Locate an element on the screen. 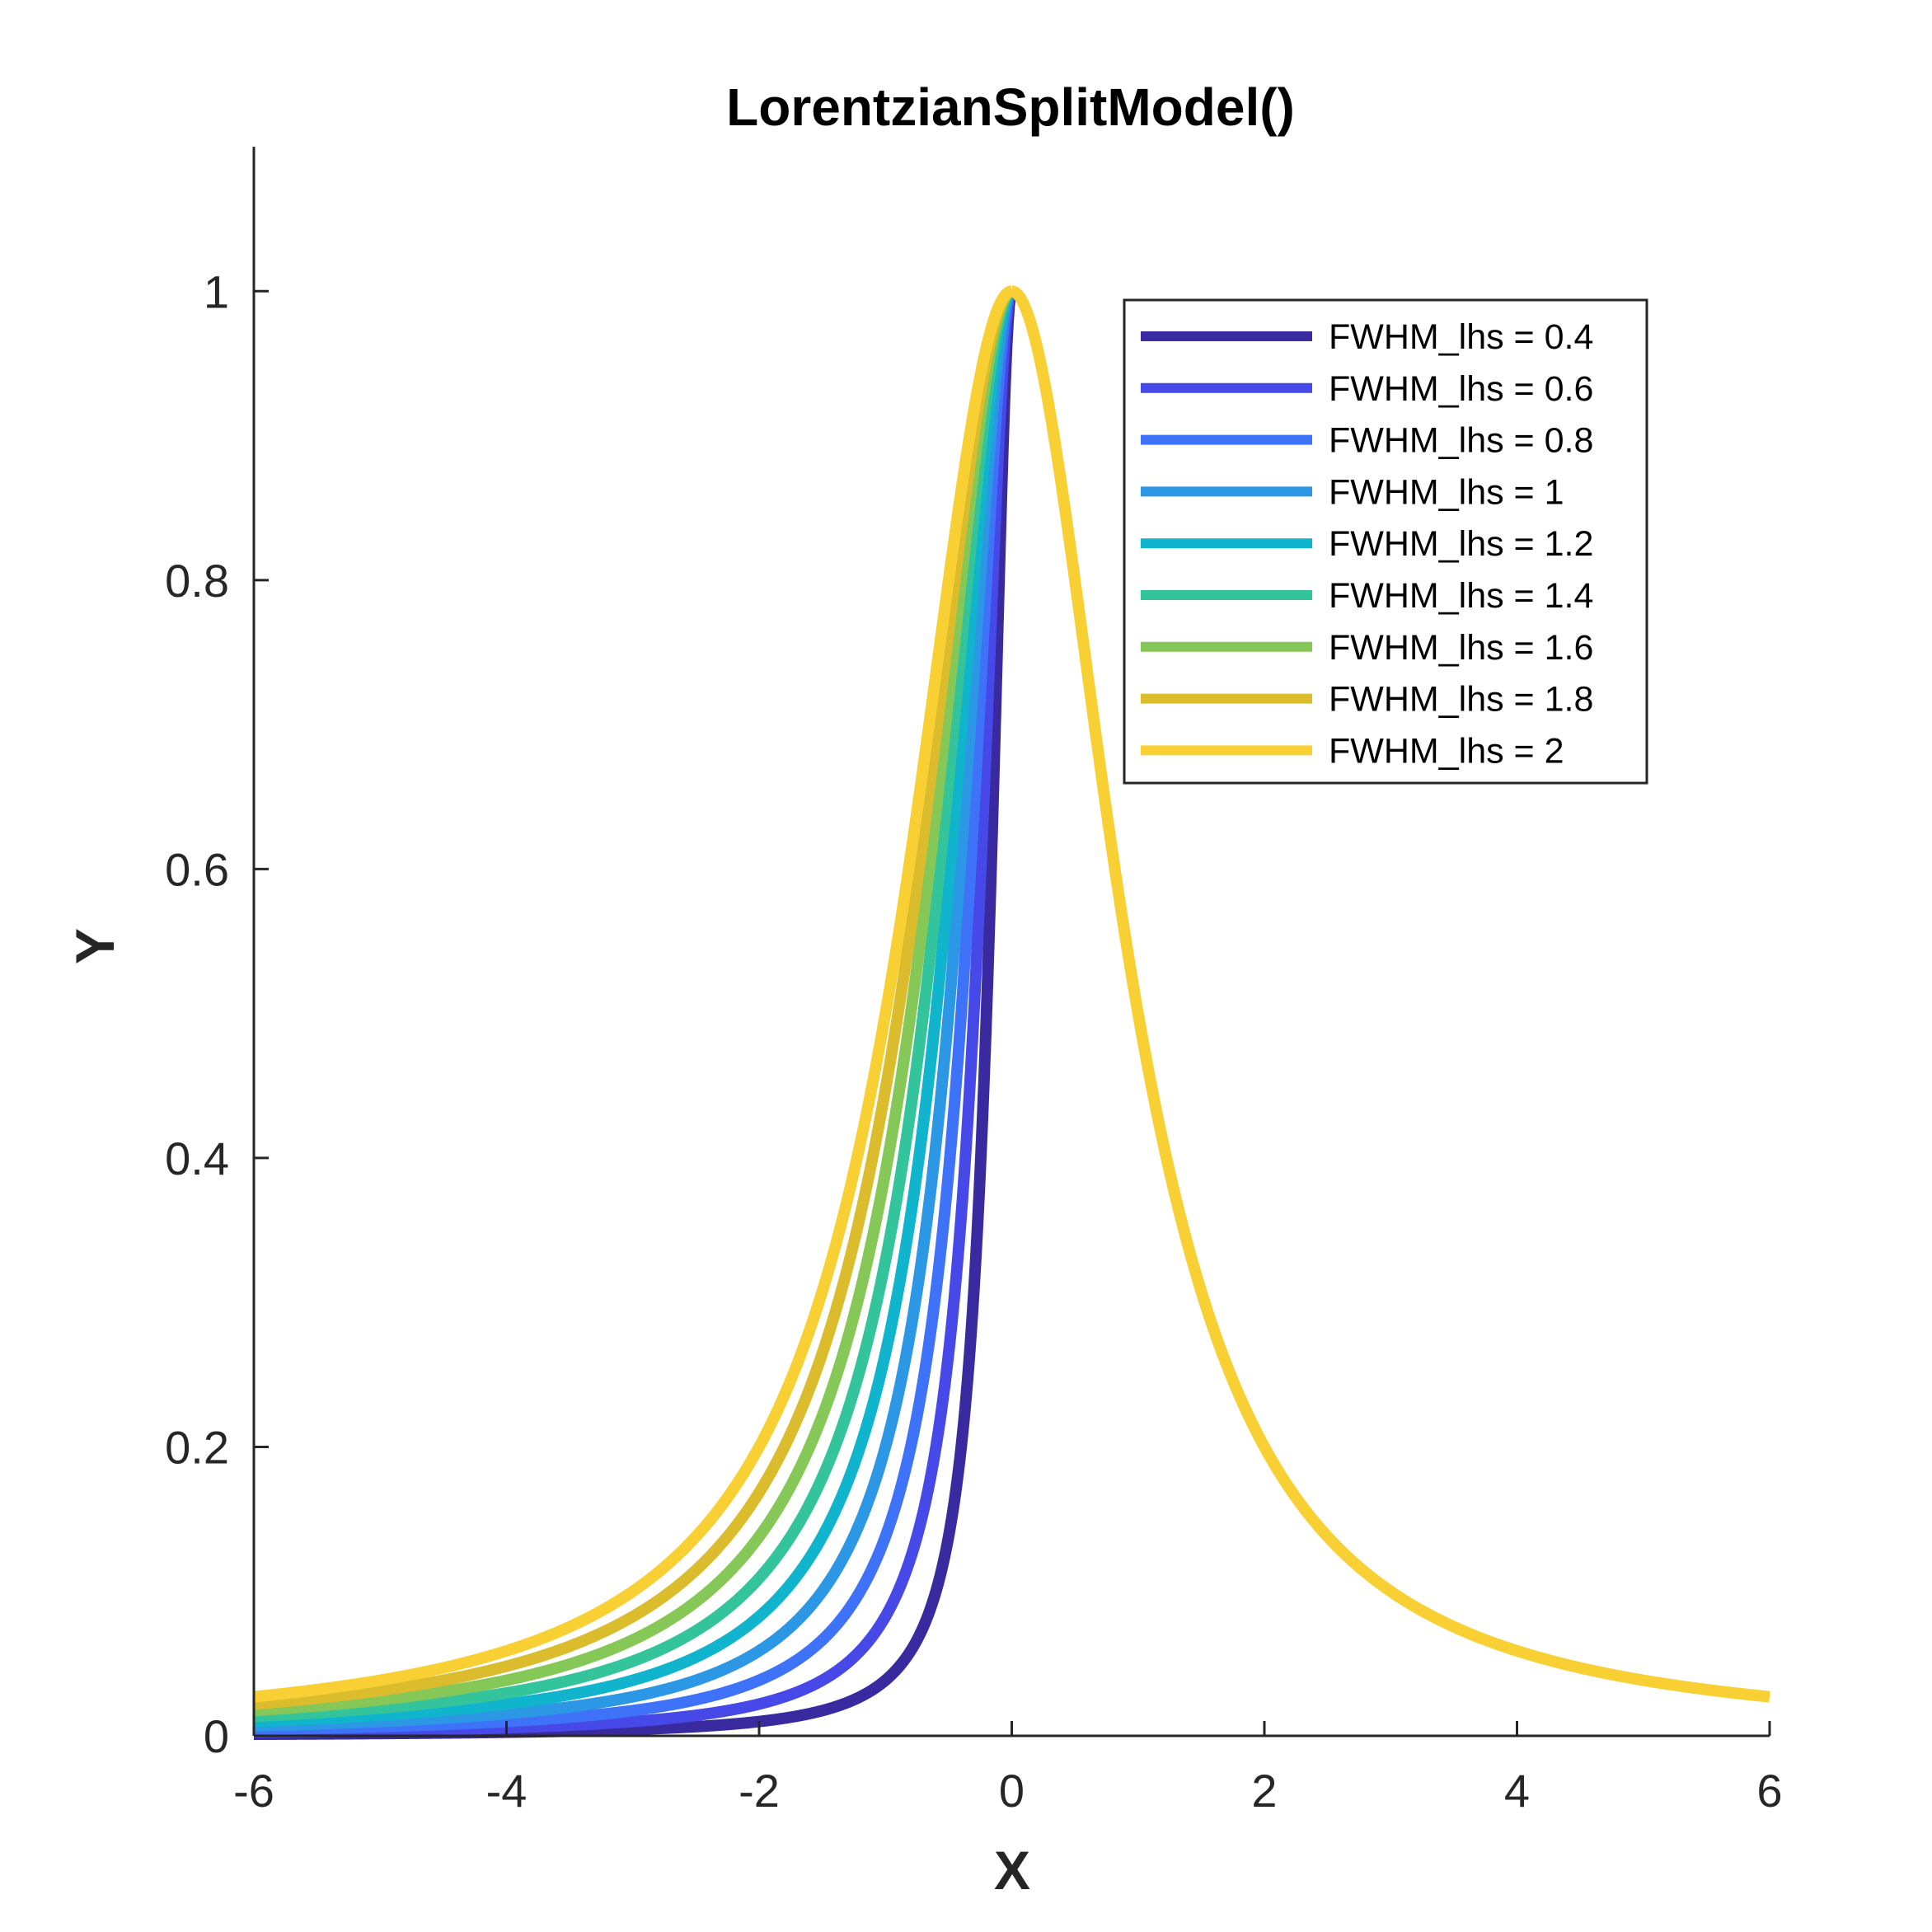 This screenshot has width=1932, height=1932. x-tick-label: 6 is located at coordinates (1769, 1791).